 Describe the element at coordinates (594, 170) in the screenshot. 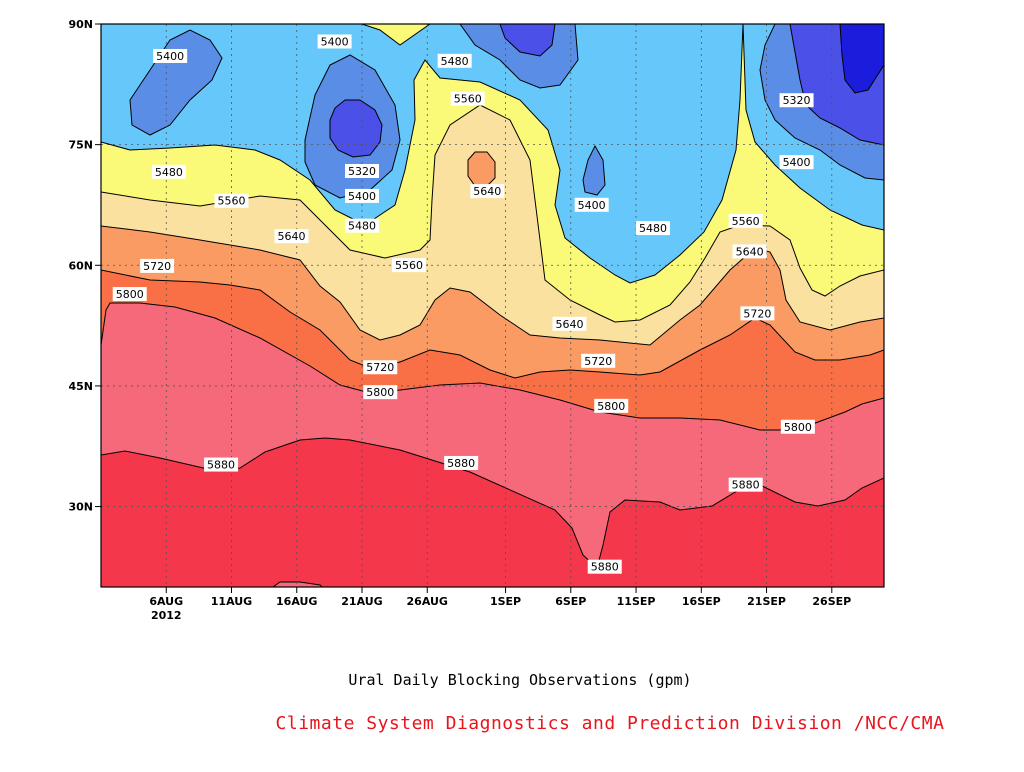

I see `contour-line-5400-d` at that location.